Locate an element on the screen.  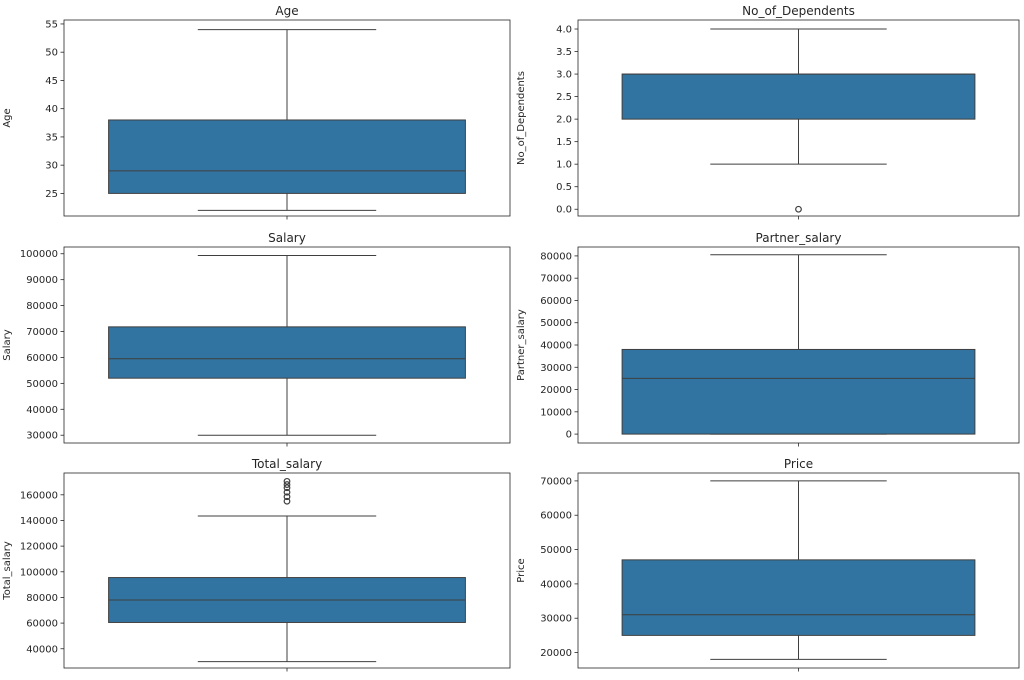
chart-title: Salary is located at coordinates (287, 238).